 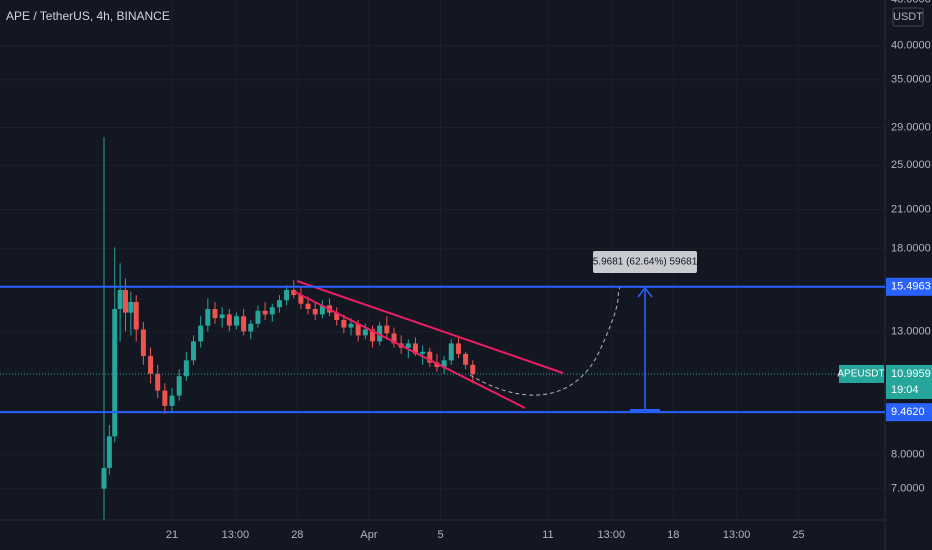 I want to click on measure-arrowhead, so click(x=645, y=292).